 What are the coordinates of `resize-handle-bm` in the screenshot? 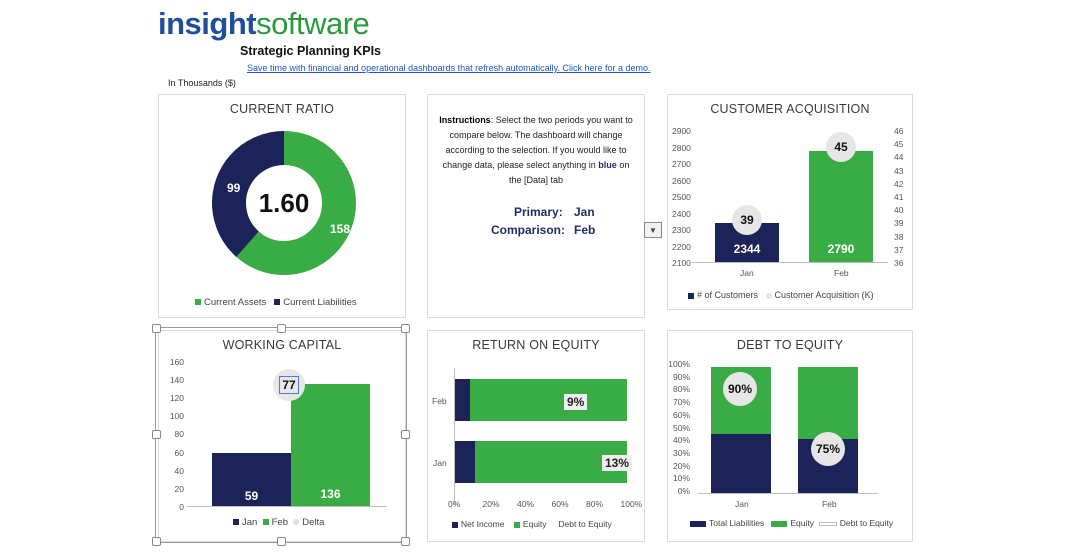 It's located at (281, 541).